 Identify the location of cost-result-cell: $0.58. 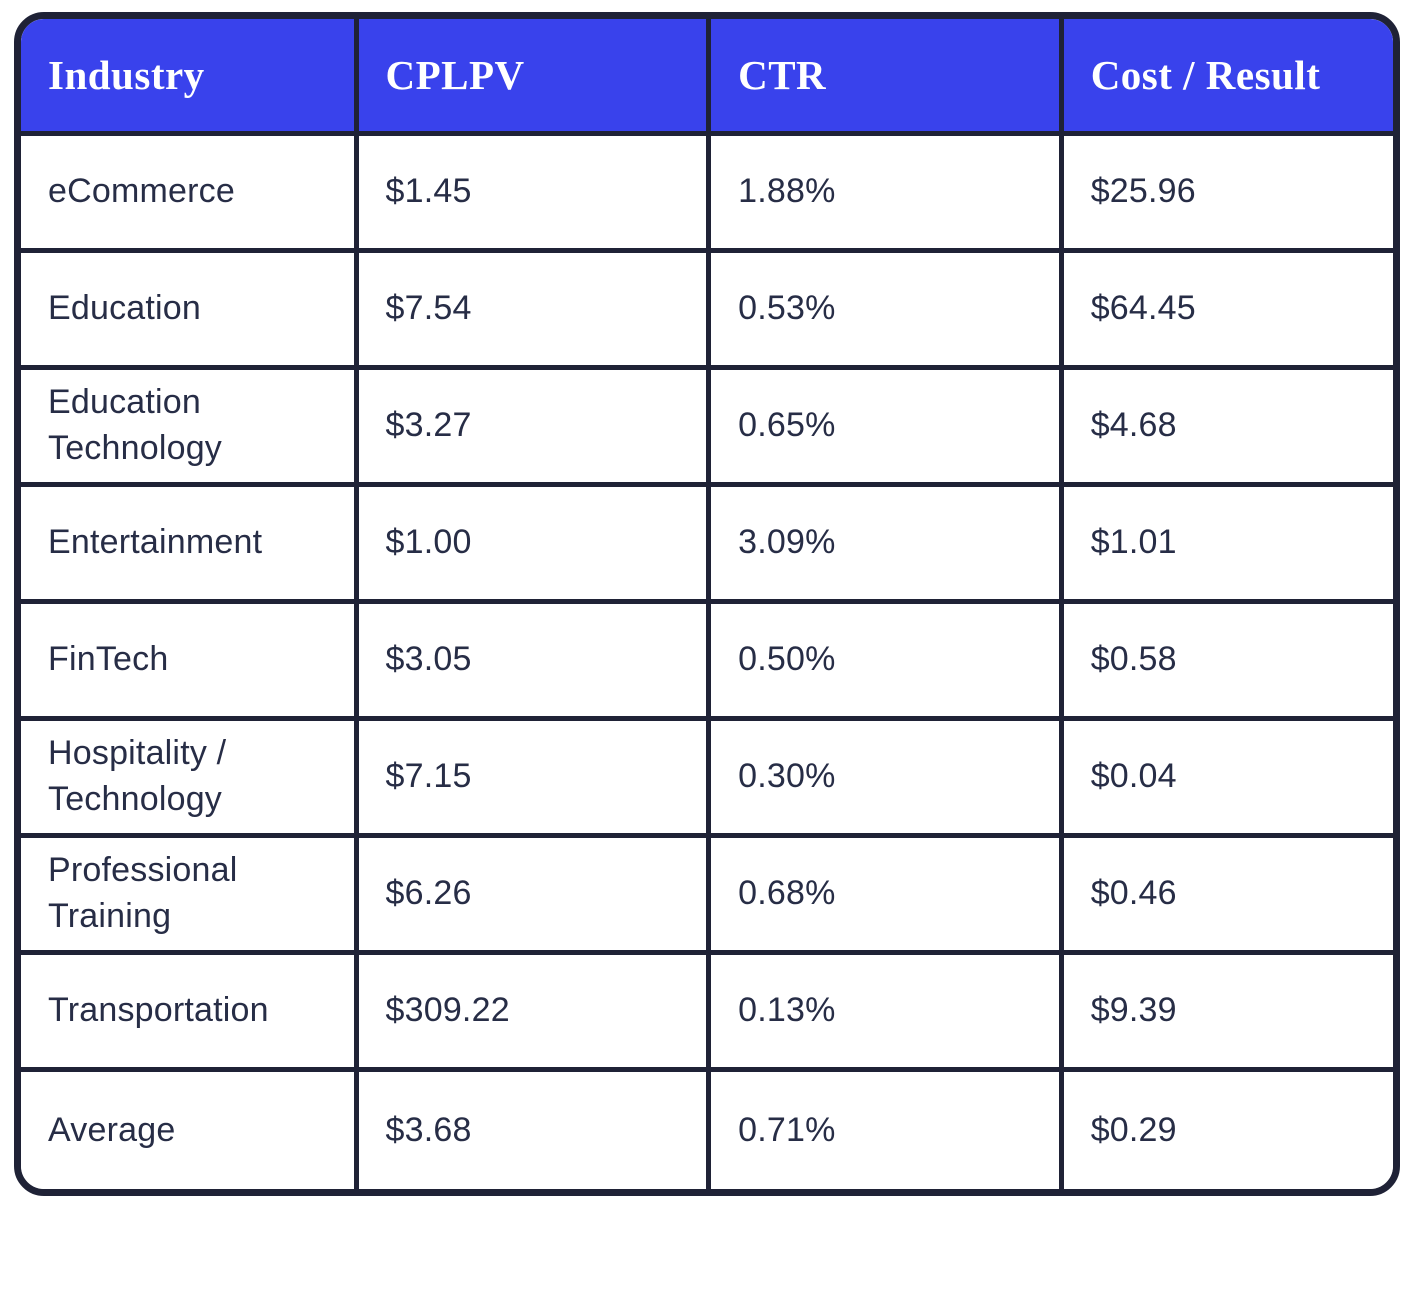
(1228, 662).